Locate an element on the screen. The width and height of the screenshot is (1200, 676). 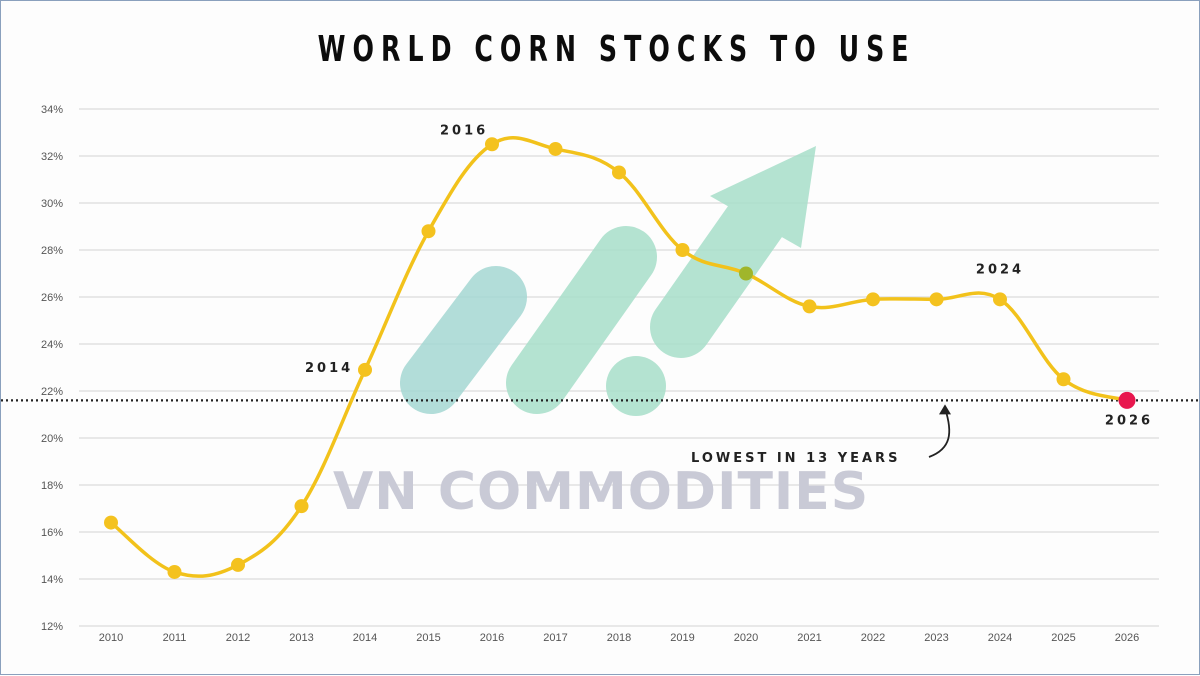
x-tick-label: 2019 is located at coordinates (682, 638).